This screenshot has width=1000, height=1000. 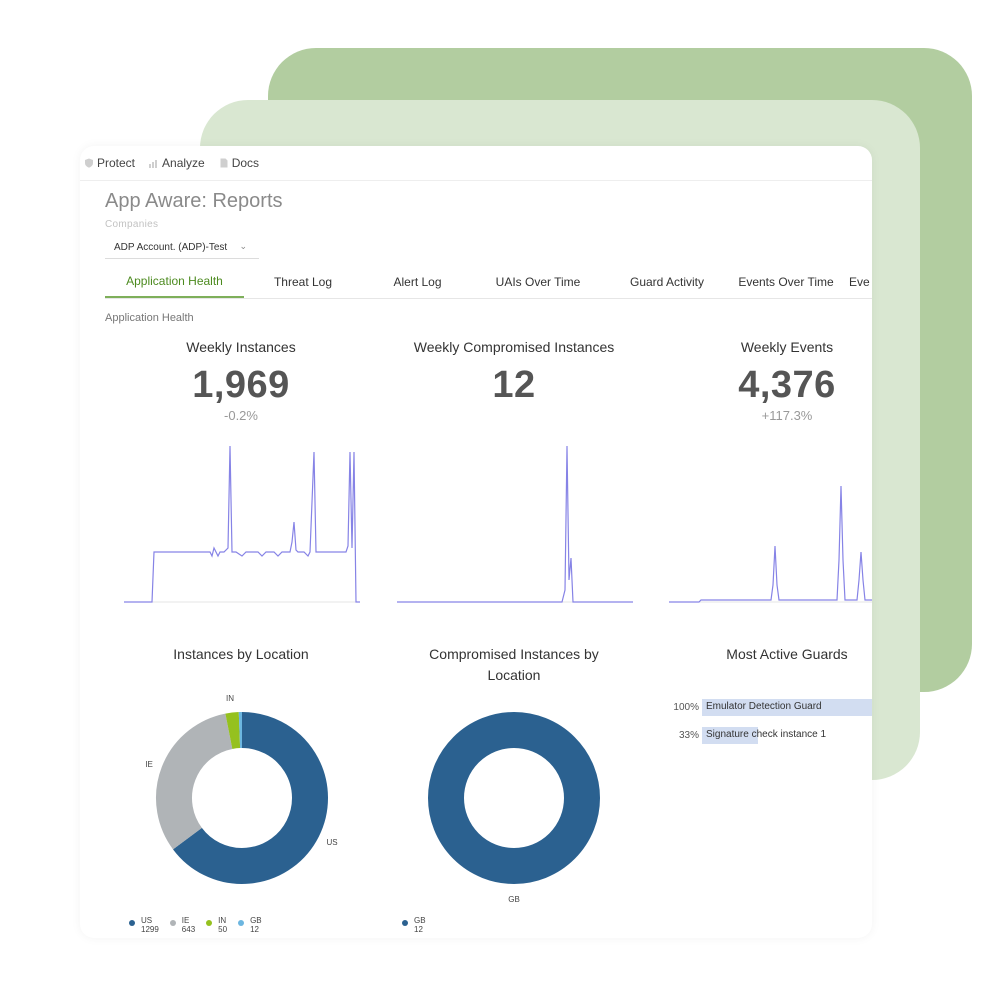 What do you see at coordinates (250, 798) in the screenshot?
I see `donut-slice-us` at bounding box center [250, 798].